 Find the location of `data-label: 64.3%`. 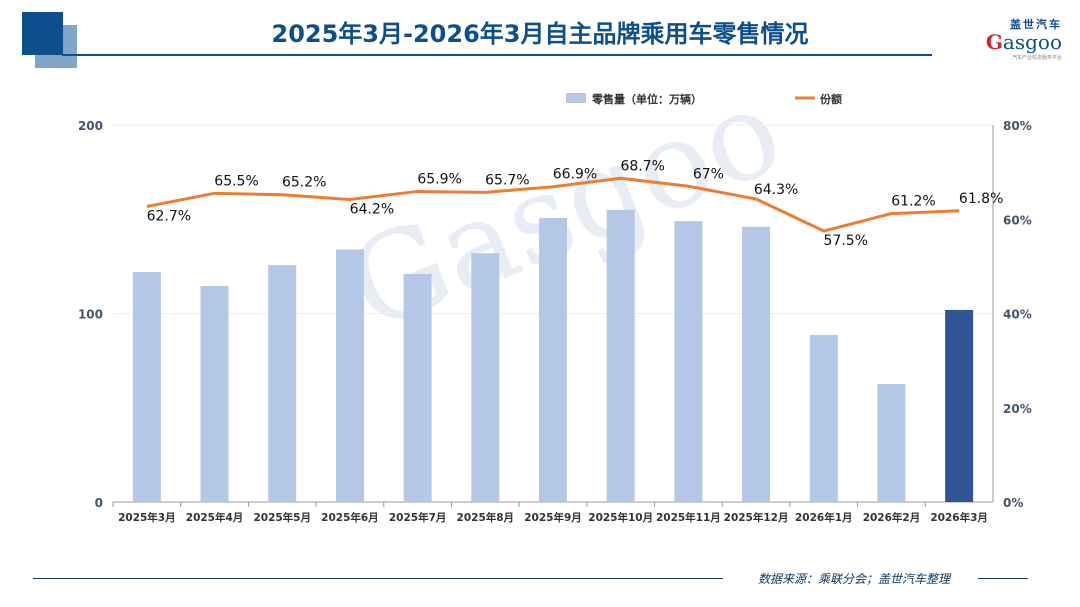

data-label: 64.3% is located at coordinates (776, 190).